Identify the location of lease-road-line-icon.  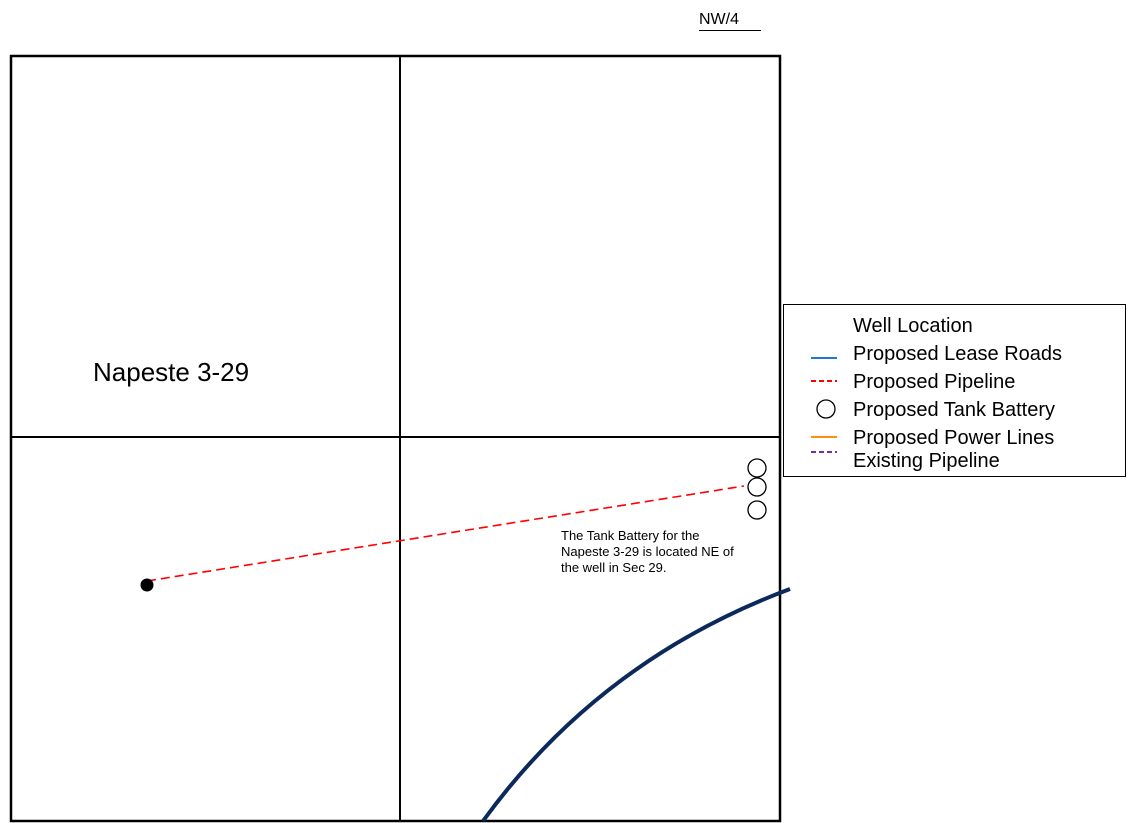
(824, 358).